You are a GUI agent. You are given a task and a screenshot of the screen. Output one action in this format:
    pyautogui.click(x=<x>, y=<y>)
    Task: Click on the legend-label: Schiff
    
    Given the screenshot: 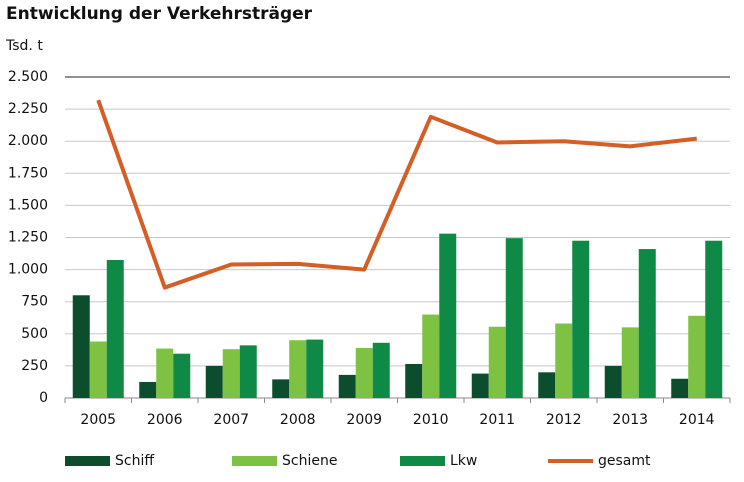 What is the action you would take?
    pyautogui.click(x=134, y=461)
    